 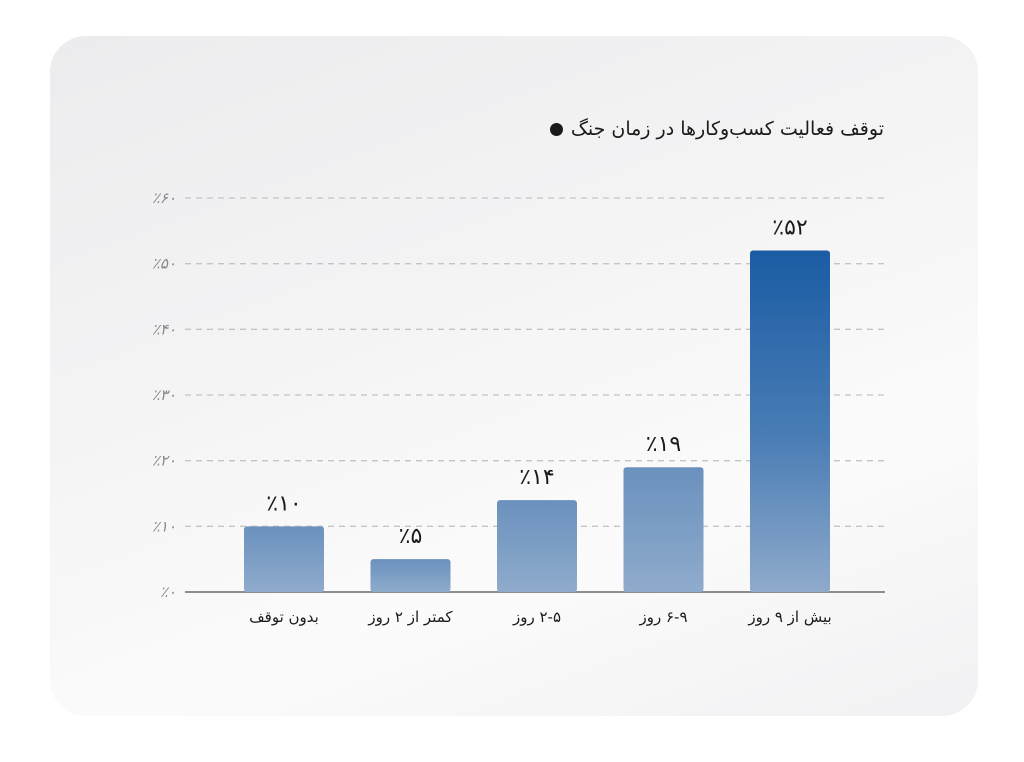 I want to click on y-tick-label: ٪۶۰, so click(x=164, y=198).